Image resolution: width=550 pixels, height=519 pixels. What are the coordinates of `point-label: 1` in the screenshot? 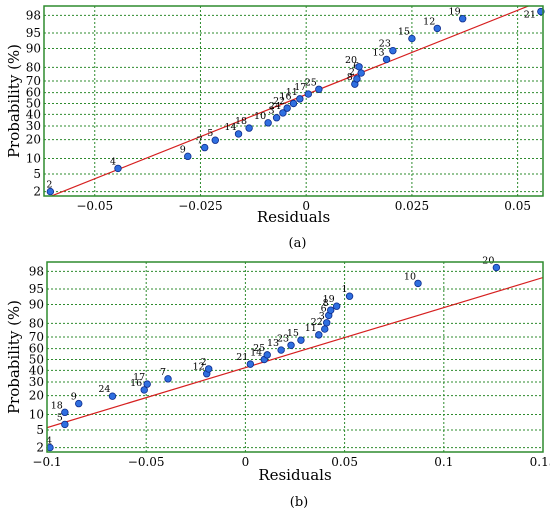 It's located at (345, 289).